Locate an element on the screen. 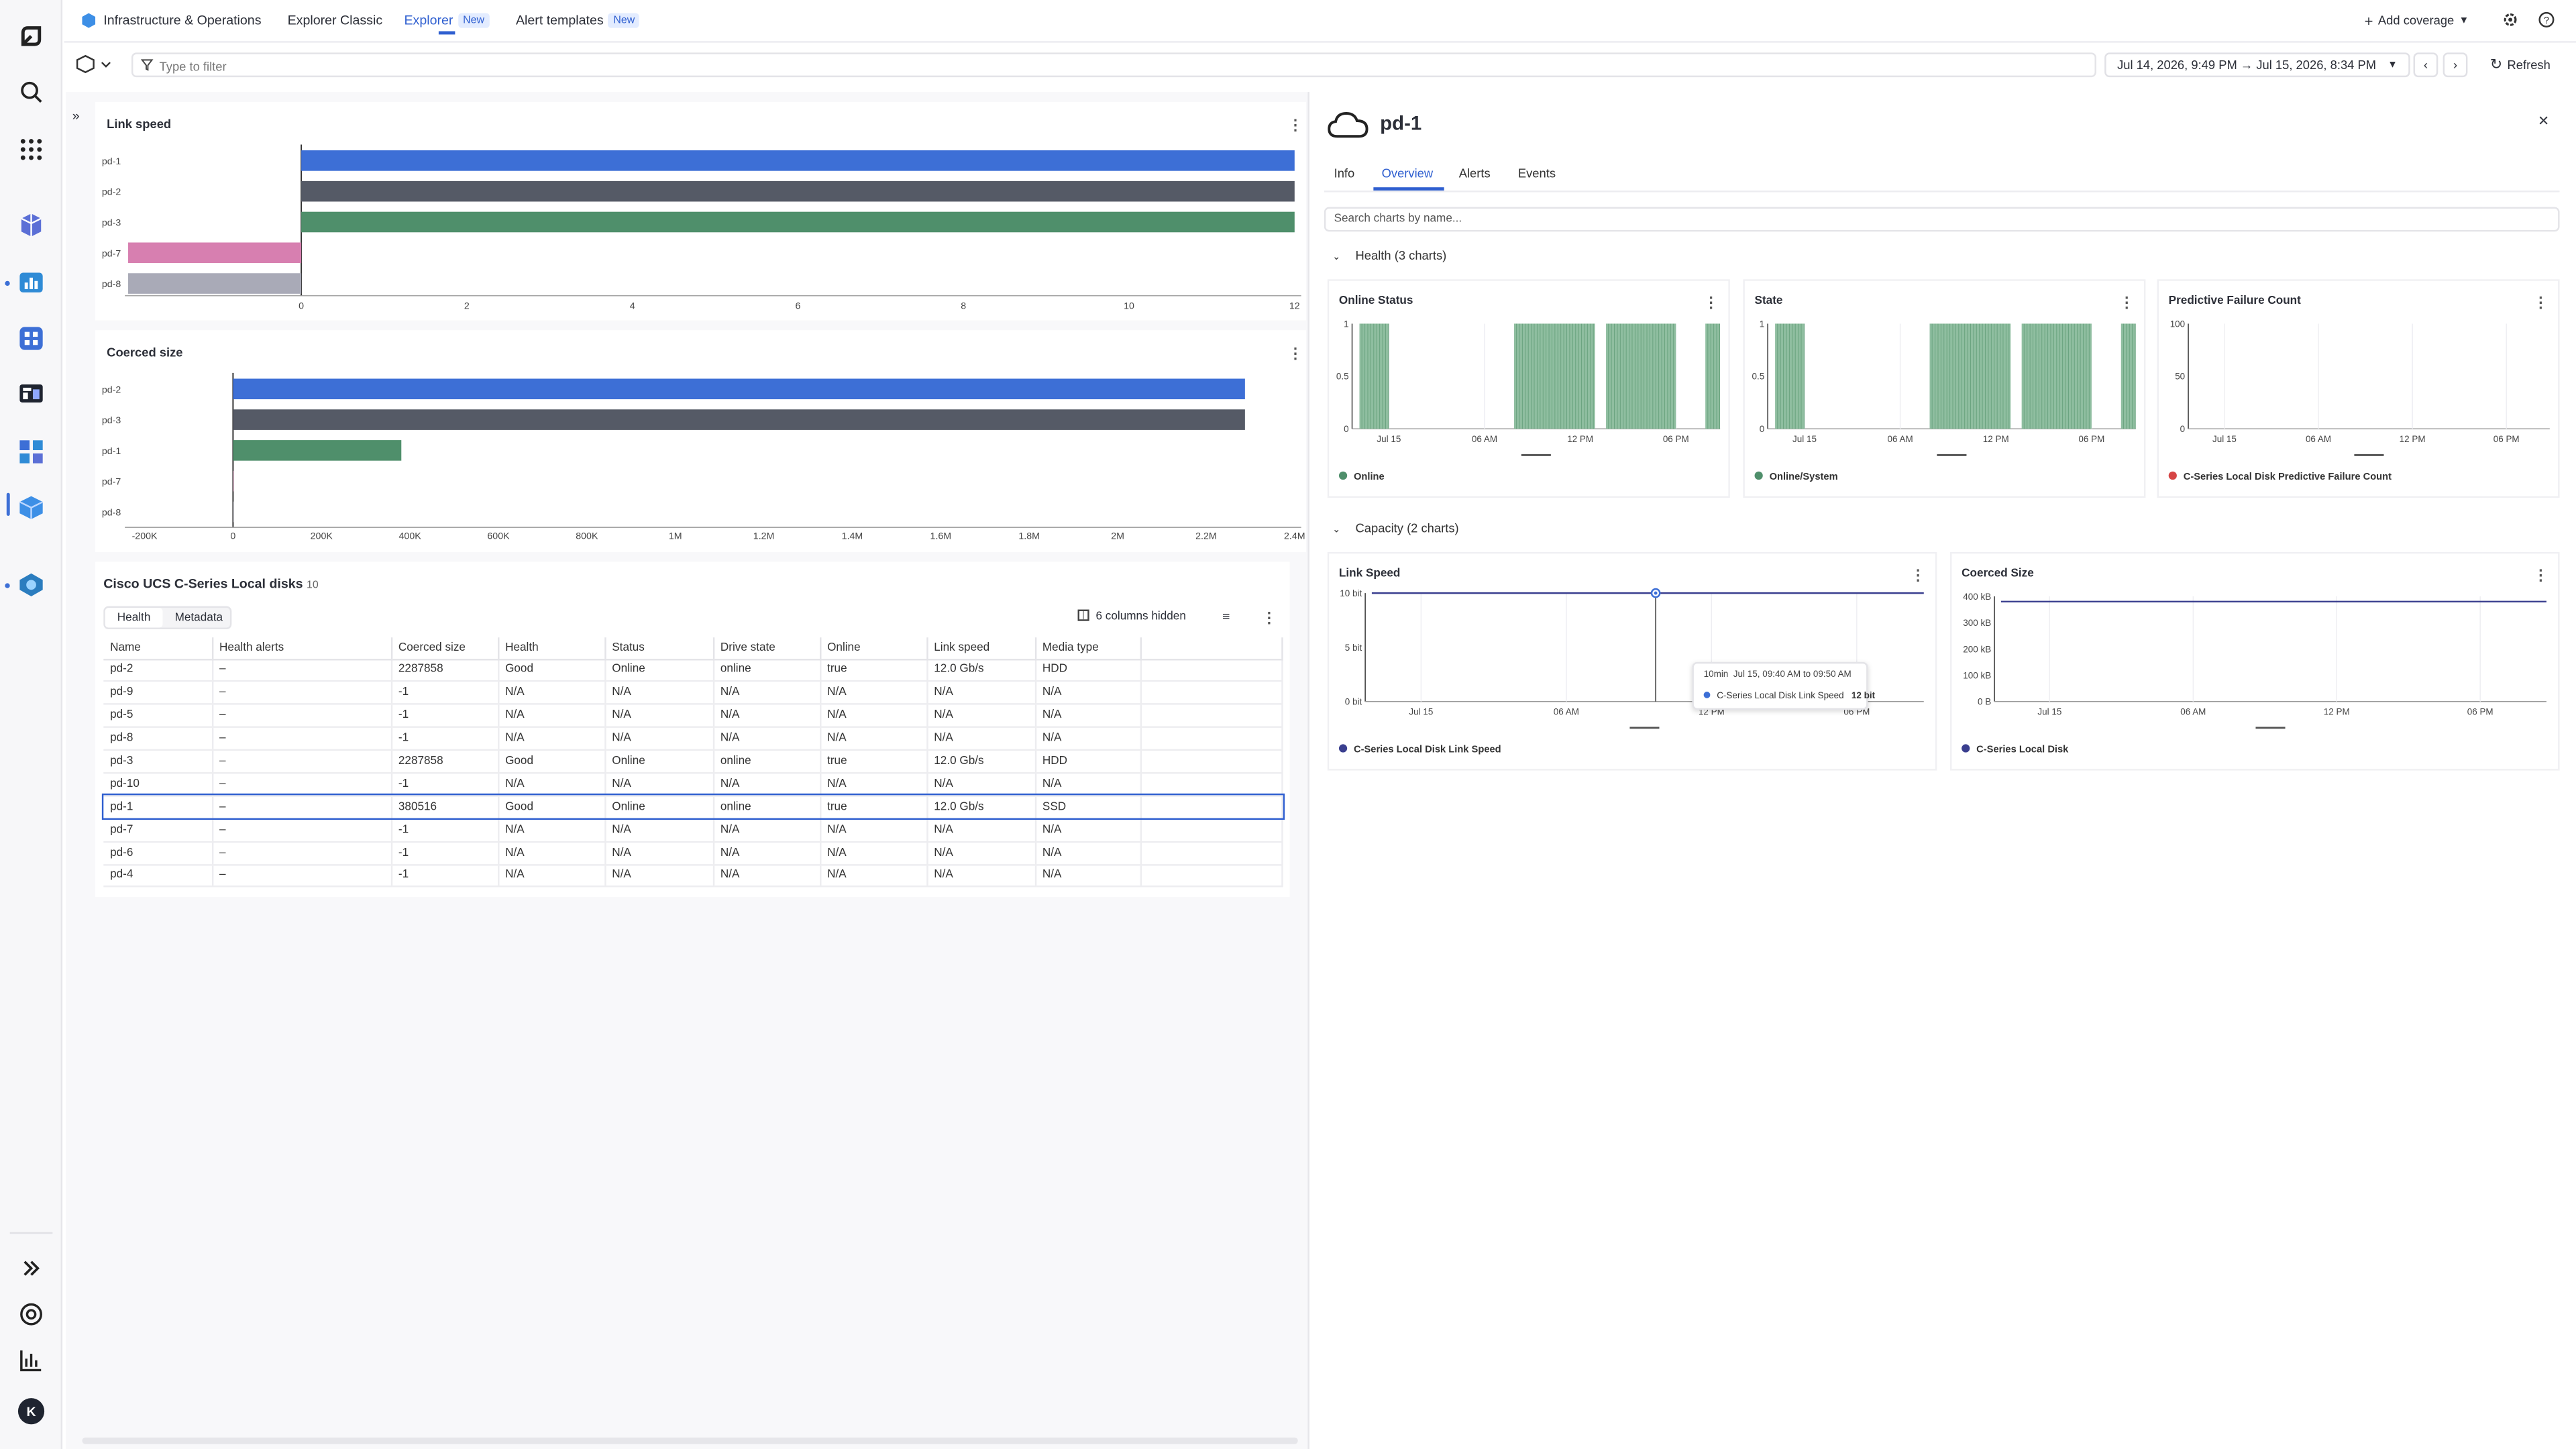  table-cell: true is located at coordinates (874, 808).